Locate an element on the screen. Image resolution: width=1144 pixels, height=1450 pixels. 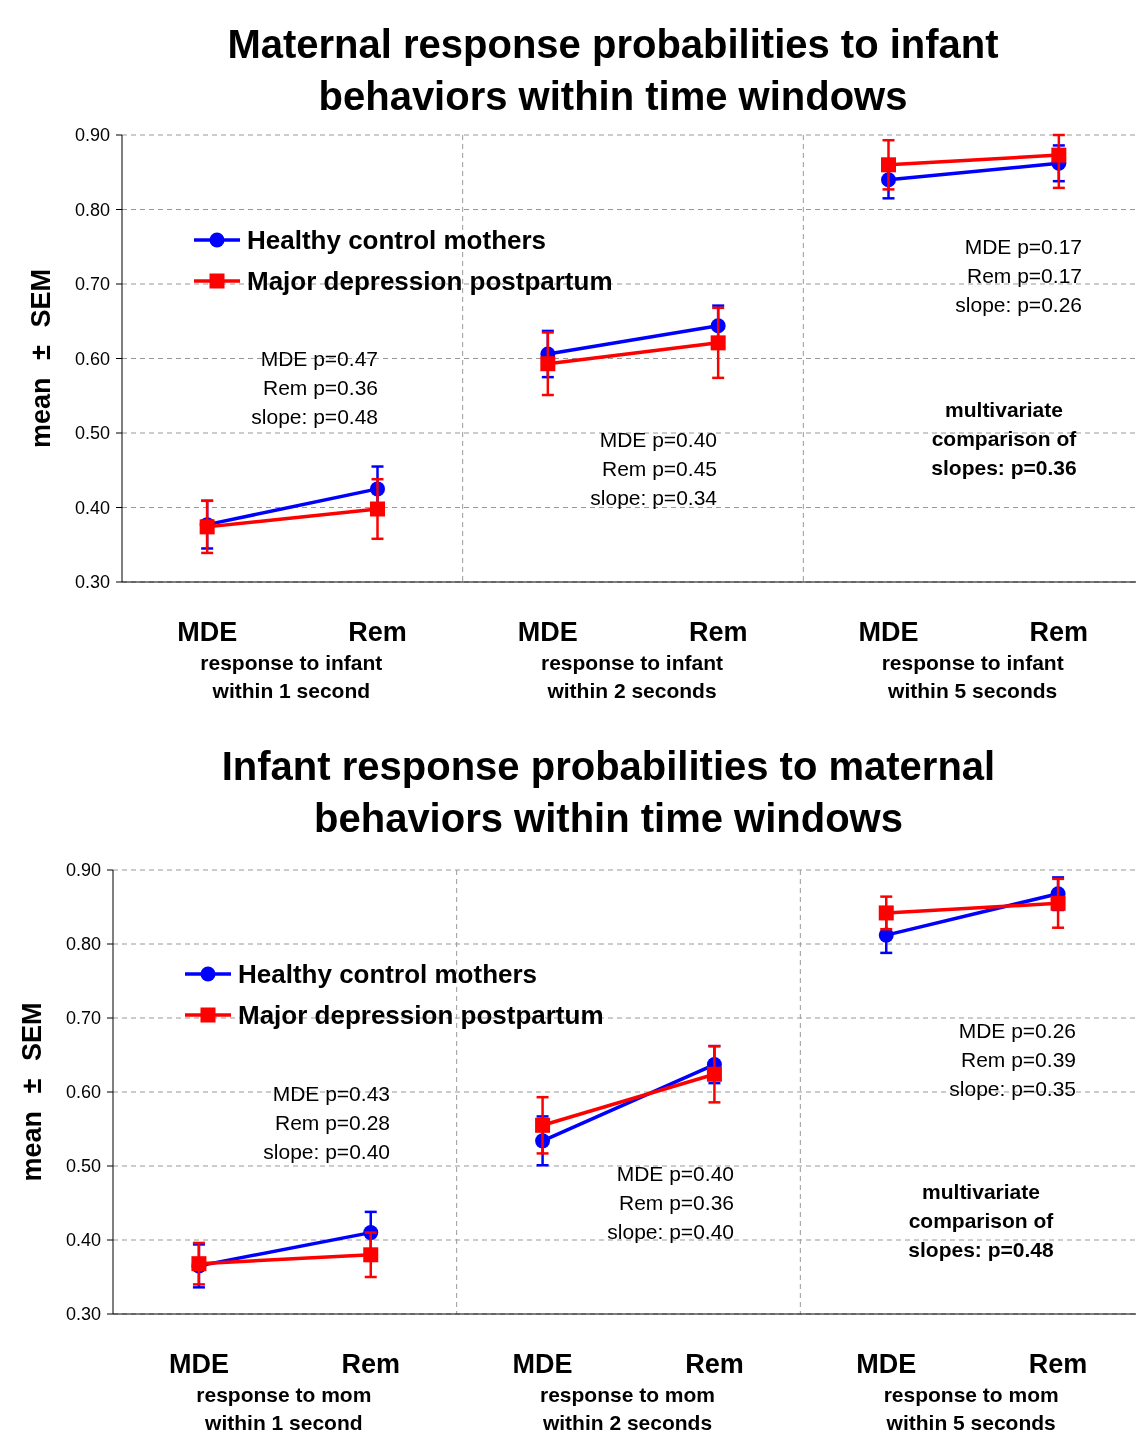
annotation: MDE p=0.43 Rem p=0.28 slope: p=0.40 is located at coordinates (326, 1122).